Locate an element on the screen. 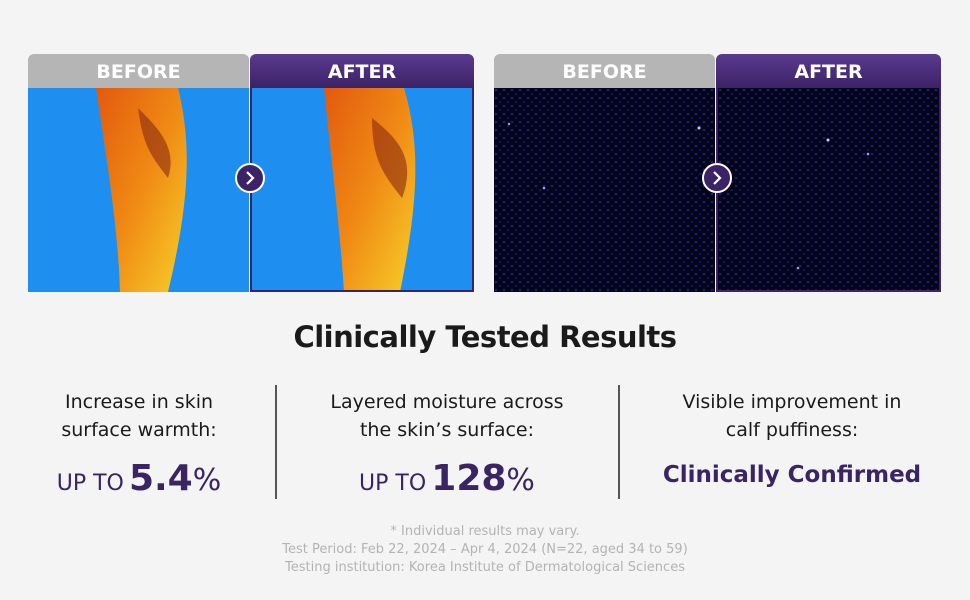  thermal-after-image is located at coordinates (362, 190).